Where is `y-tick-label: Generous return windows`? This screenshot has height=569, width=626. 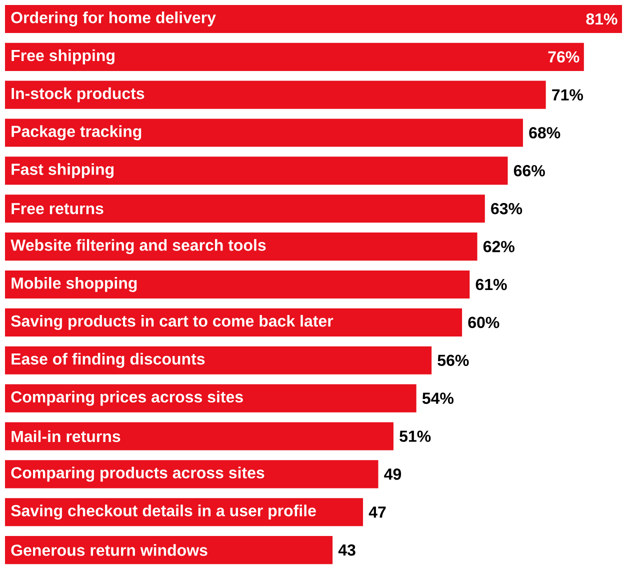
y-tick-label: Generous return windows is located at coordinates (109, 550).